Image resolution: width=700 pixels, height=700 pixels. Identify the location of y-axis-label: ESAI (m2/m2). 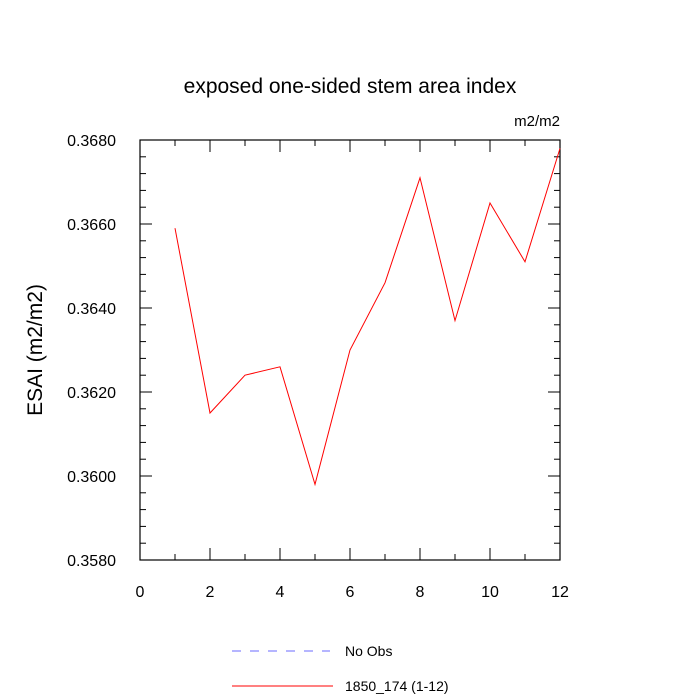
(35, 350).